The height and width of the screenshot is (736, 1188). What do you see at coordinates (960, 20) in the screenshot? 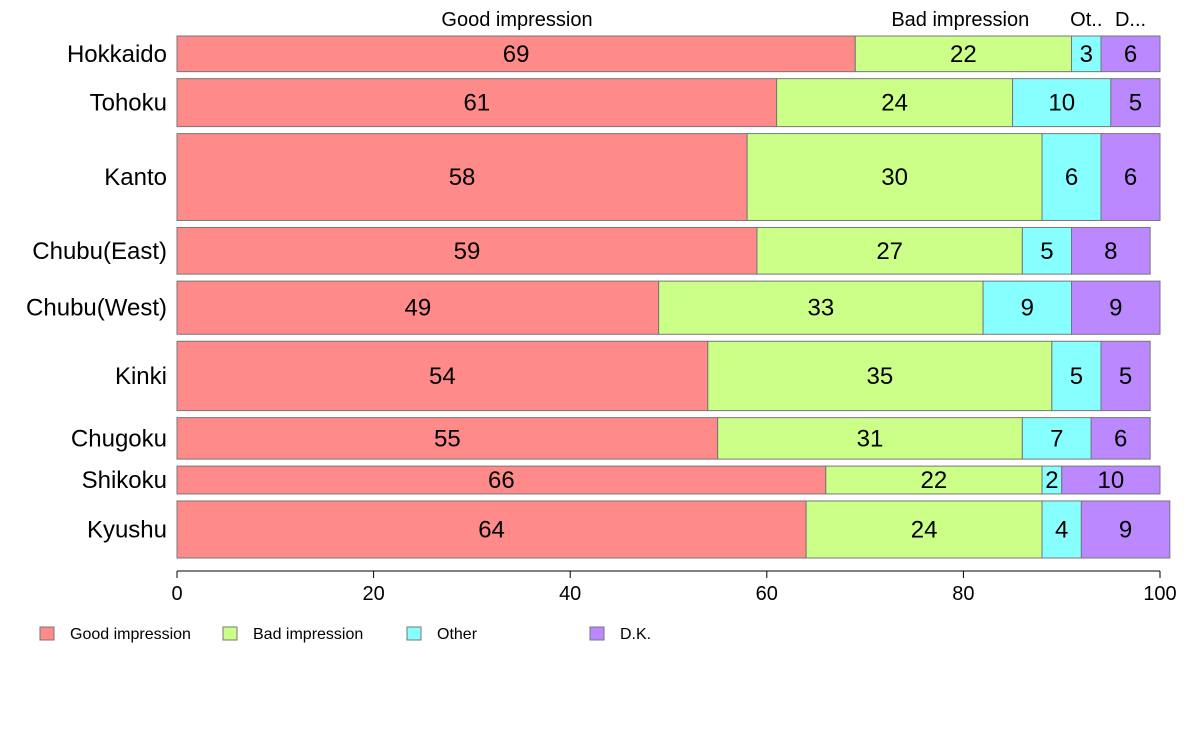
I see `column-header: Bad impression` at bounding box center [960, 20].